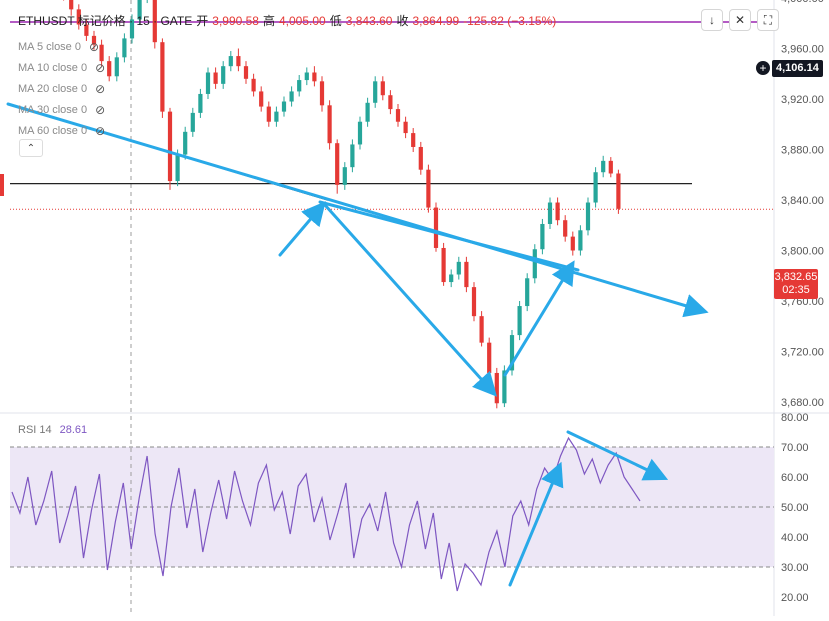  What do you see at coordinates (796, 284) in the screenshot?
I see `current-price-tag: 3,832.65 02:35` at bounding box center [796, 284].